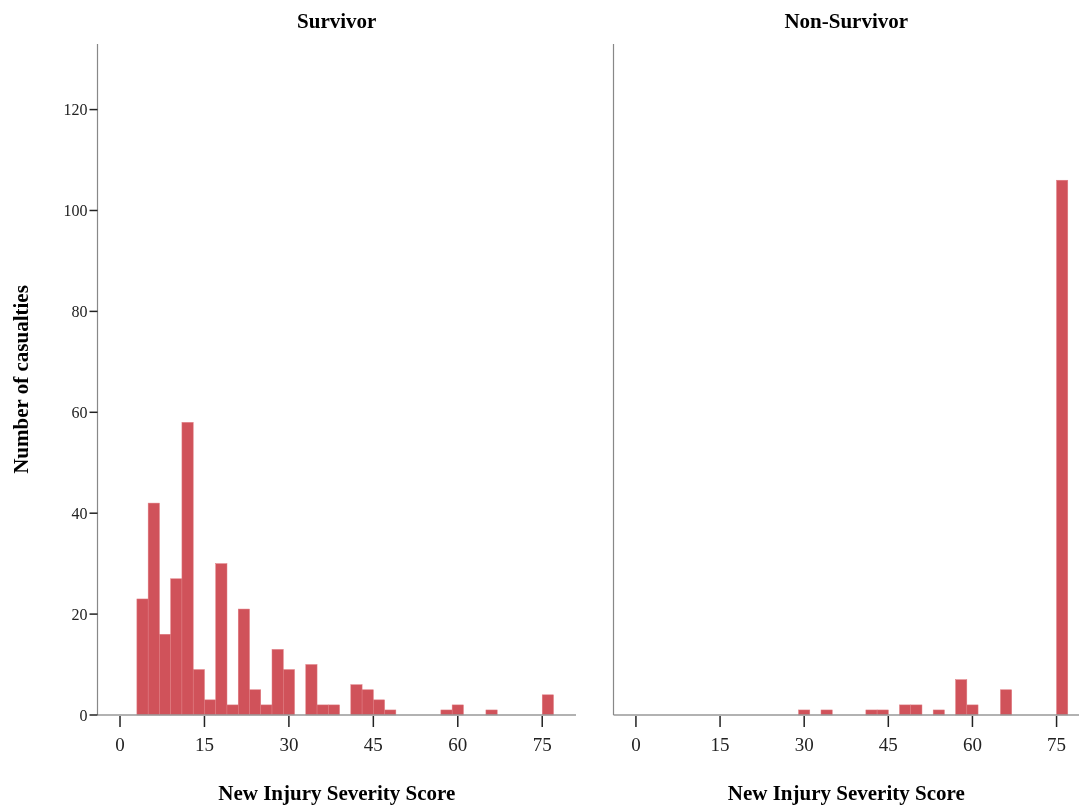  What do you see at coordinates (79, 614) in the screenshot?
I see `y-tick-label: 20` at bounding box center [79, 614].